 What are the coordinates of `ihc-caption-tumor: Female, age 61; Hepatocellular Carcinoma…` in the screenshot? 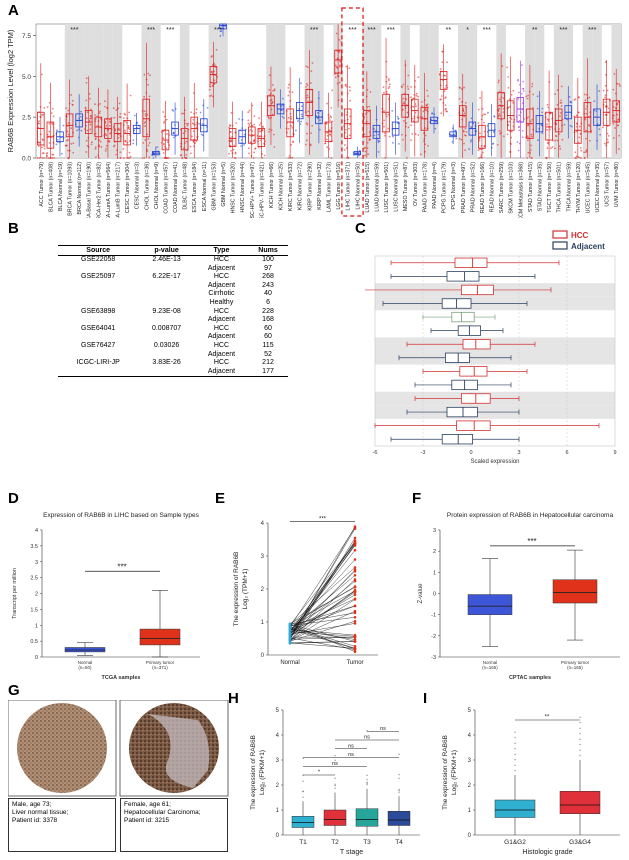 It's located at (174, 825).